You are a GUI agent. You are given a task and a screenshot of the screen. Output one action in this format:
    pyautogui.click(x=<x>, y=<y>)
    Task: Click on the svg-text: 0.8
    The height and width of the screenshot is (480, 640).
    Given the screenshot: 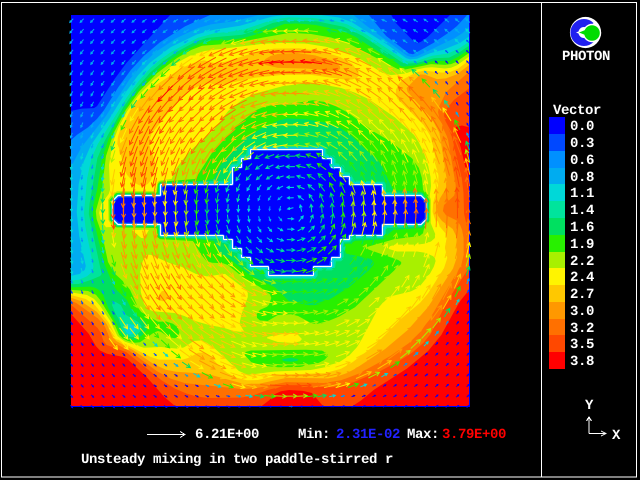 What is the action you would take?
    pyautogui.click(x=582, y=178)
    